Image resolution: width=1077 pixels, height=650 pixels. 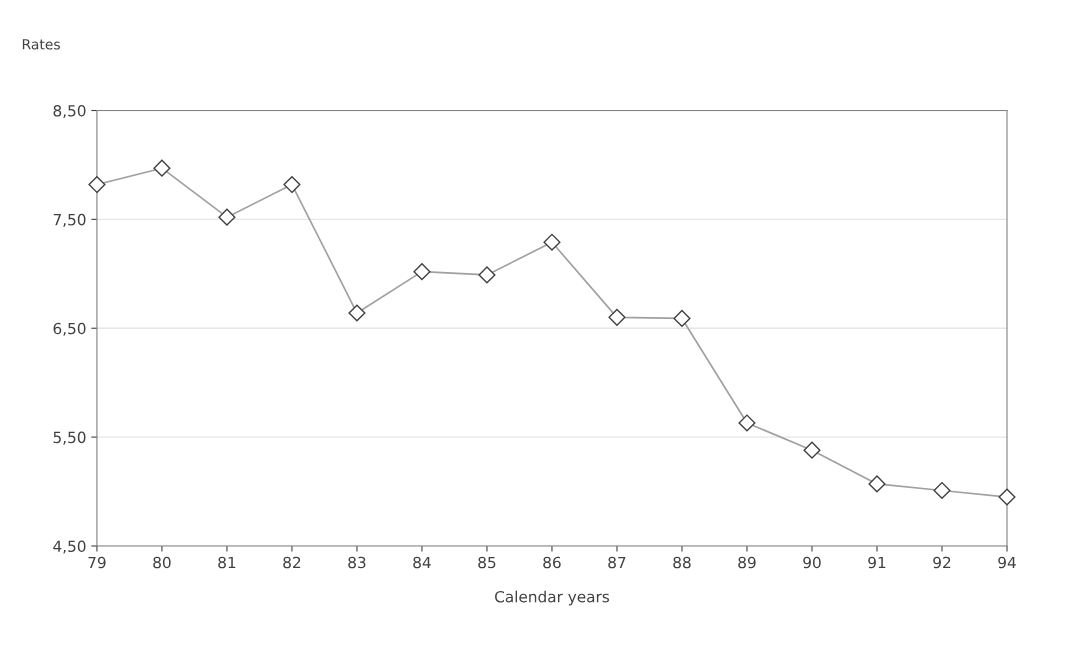 What do you see at coordinates (292, 562) in the screenshot?
I see `x-tick-label: 82` at bounding box center [292, 562].